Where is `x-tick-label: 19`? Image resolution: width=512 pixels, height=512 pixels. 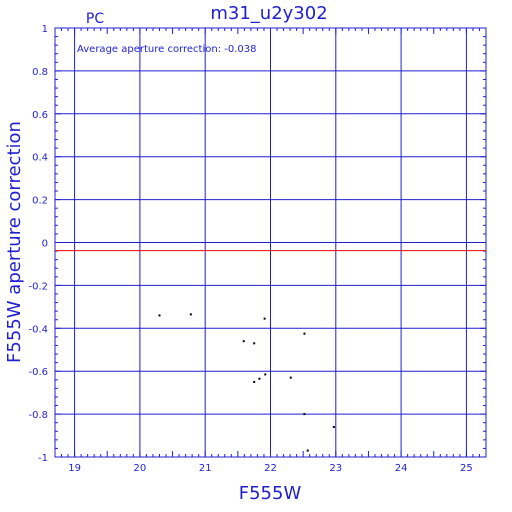
x-tick-label: 19 is located at coordinates (74, 468).